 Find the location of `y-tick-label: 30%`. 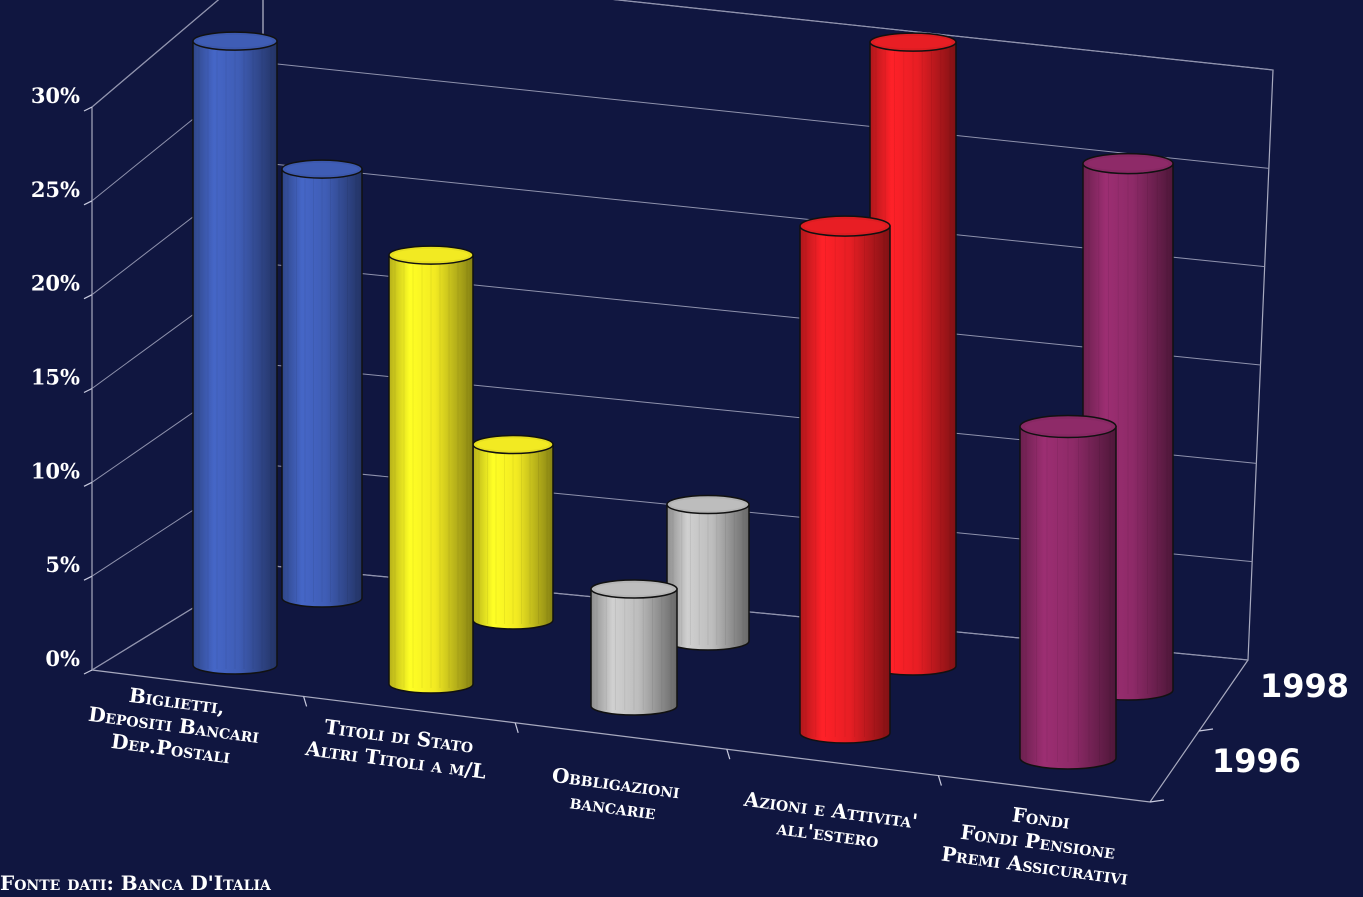

y-tick-label: 30% is located at coordinates (55, 95).